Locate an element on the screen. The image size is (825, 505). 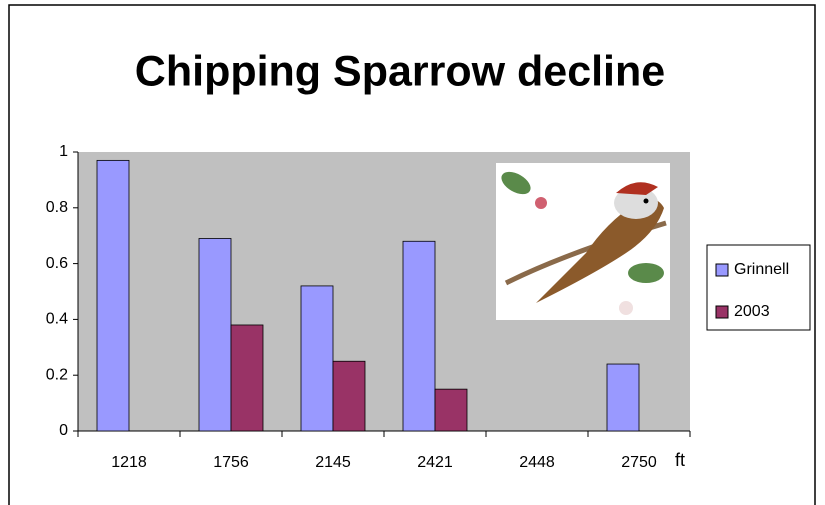
legend: Grinnell 2003 is located at coordinates (758, 287).